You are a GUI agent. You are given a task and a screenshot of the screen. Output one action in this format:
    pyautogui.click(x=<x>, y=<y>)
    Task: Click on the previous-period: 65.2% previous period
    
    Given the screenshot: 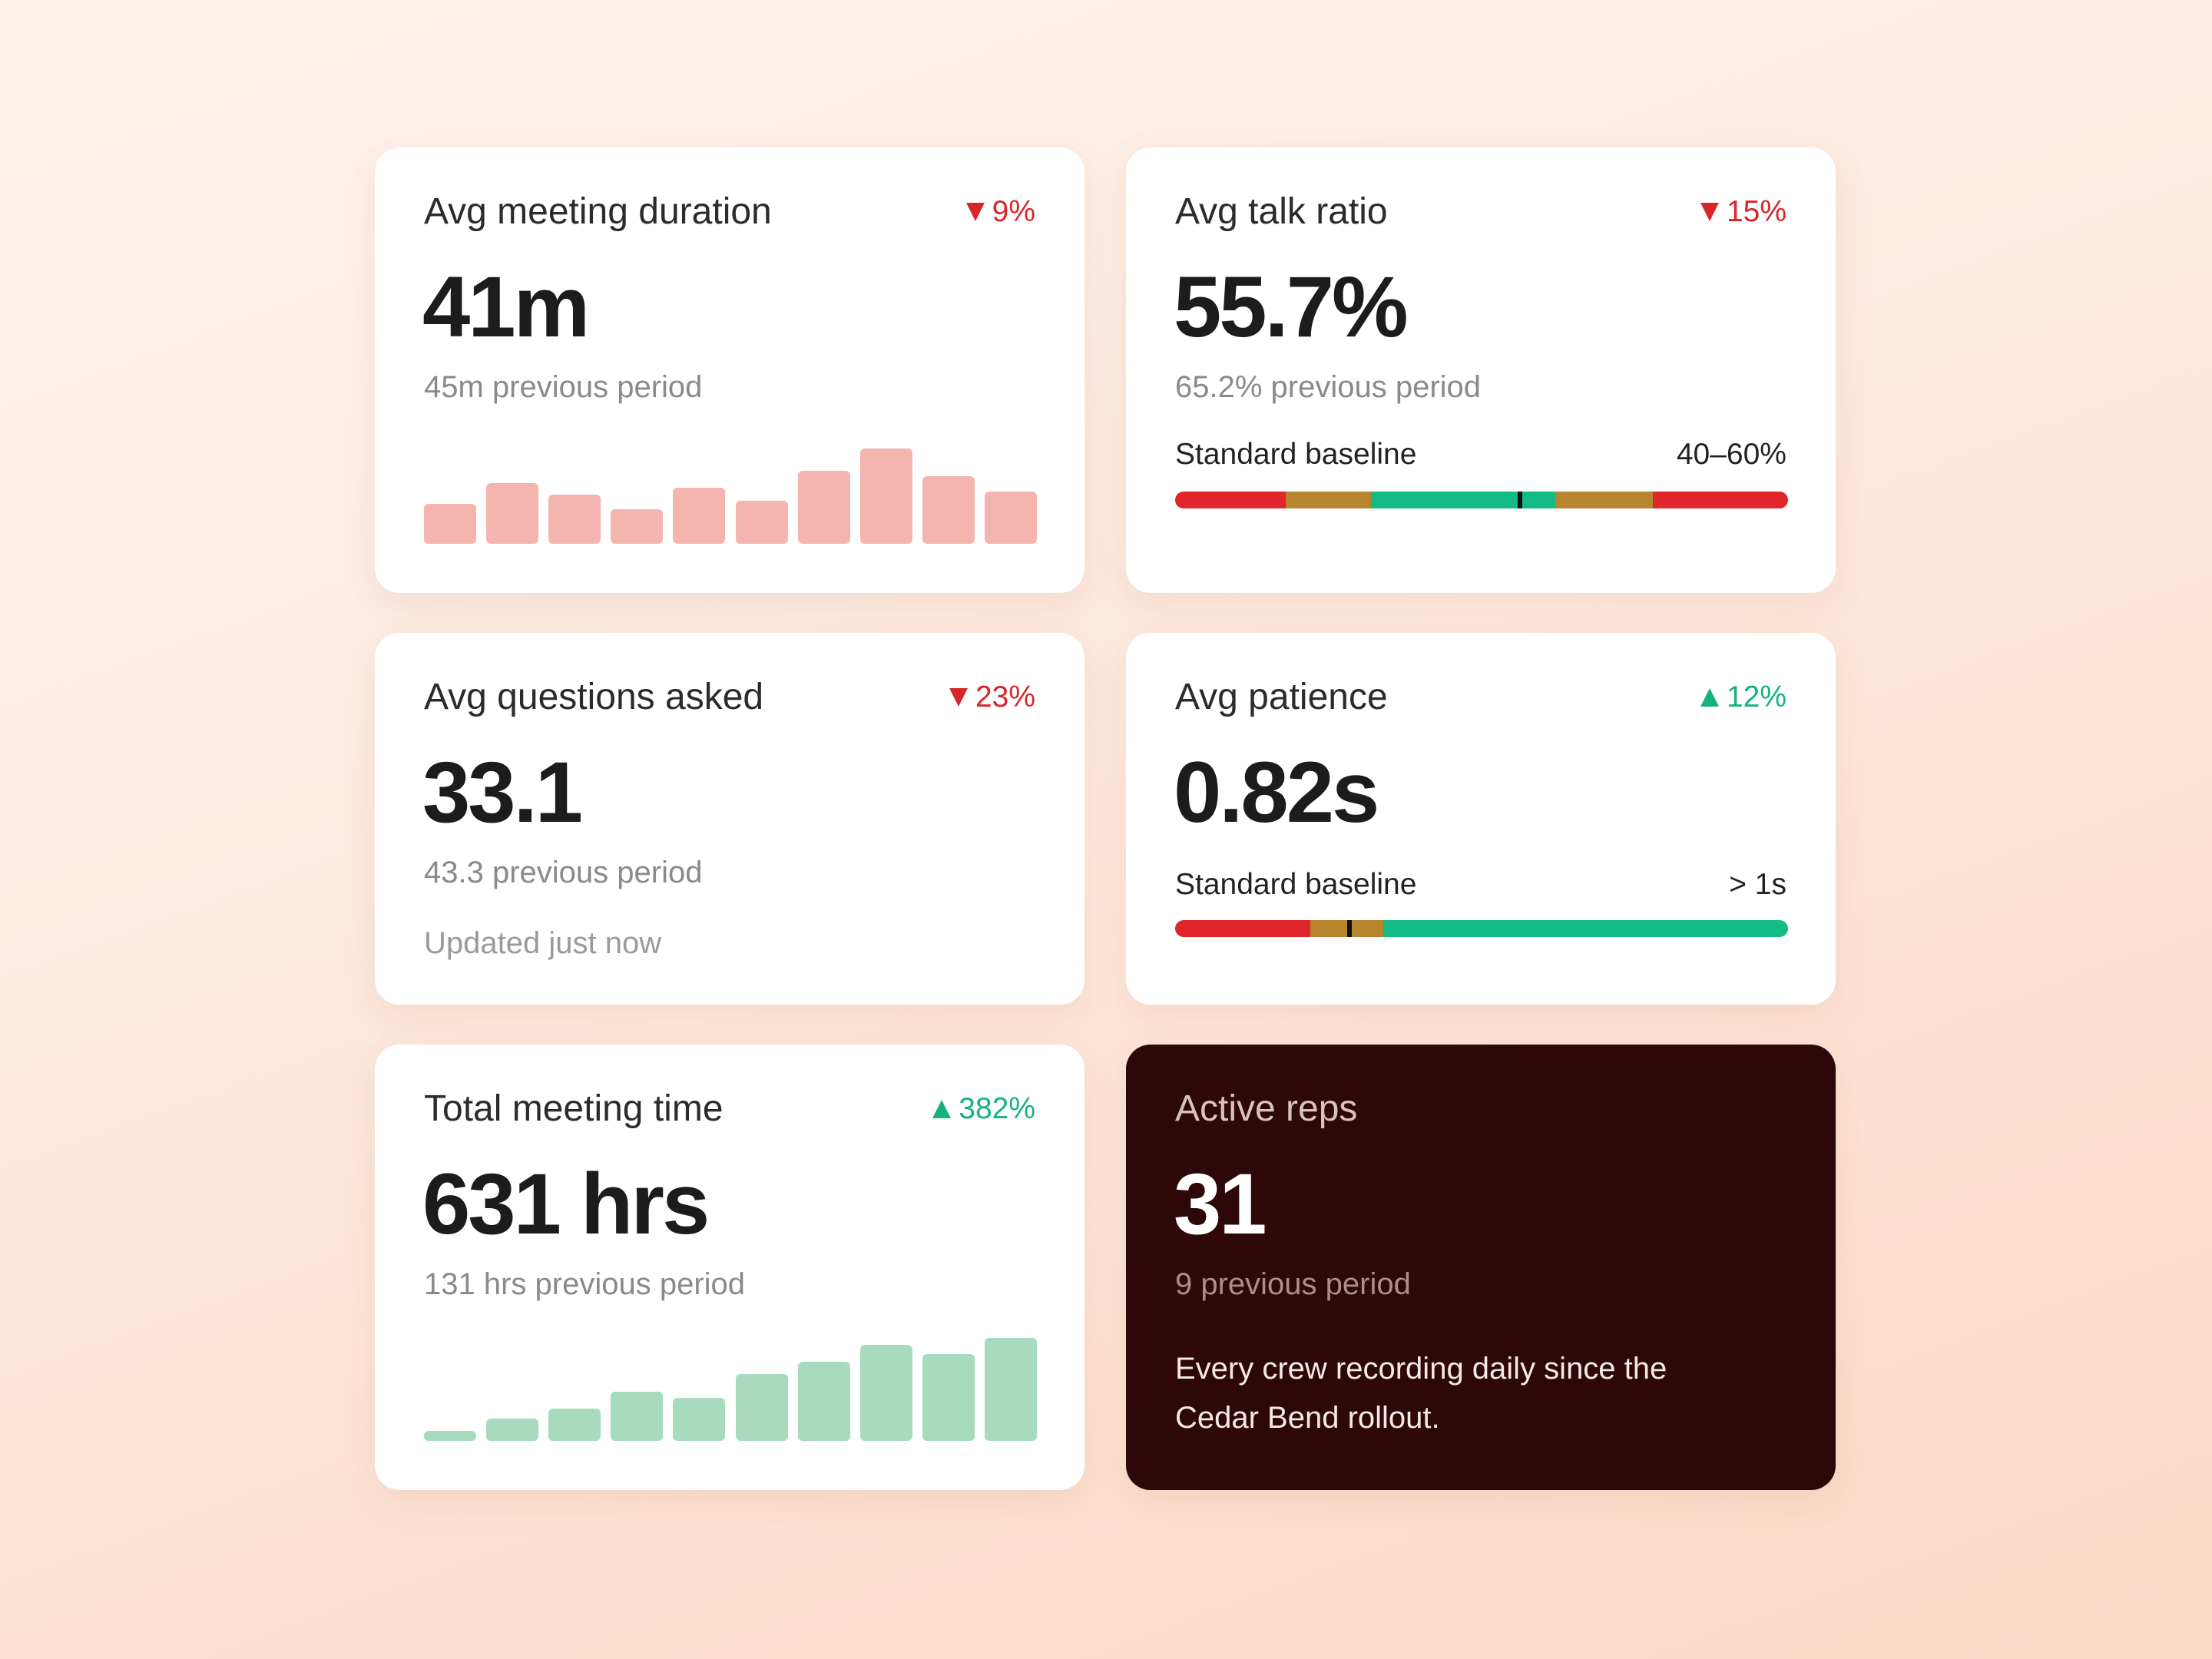 What is the action you would take?
    pyautogui.click(x=1329, y=387)
    